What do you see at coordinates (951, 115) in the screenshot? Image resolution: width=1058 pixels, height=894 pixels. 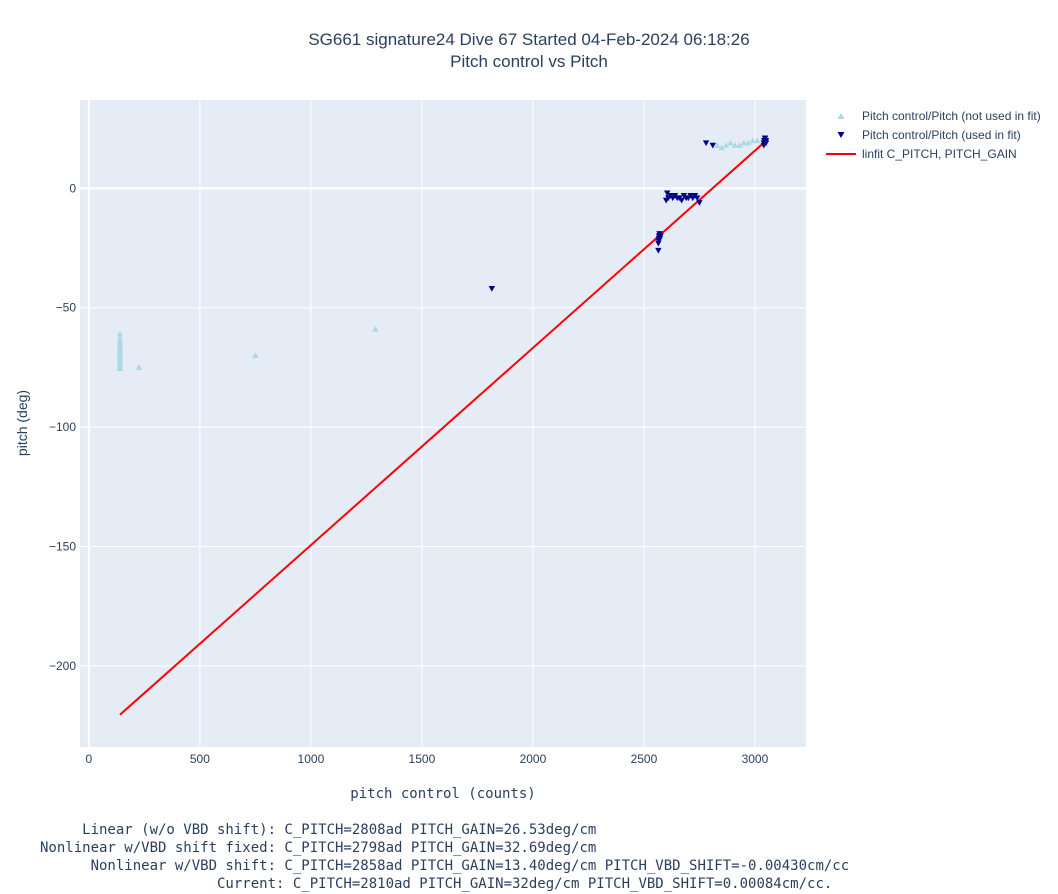 I see `legend-label: Pitch control/Pitch (not used in fit)` at bounding box center [951, 115].